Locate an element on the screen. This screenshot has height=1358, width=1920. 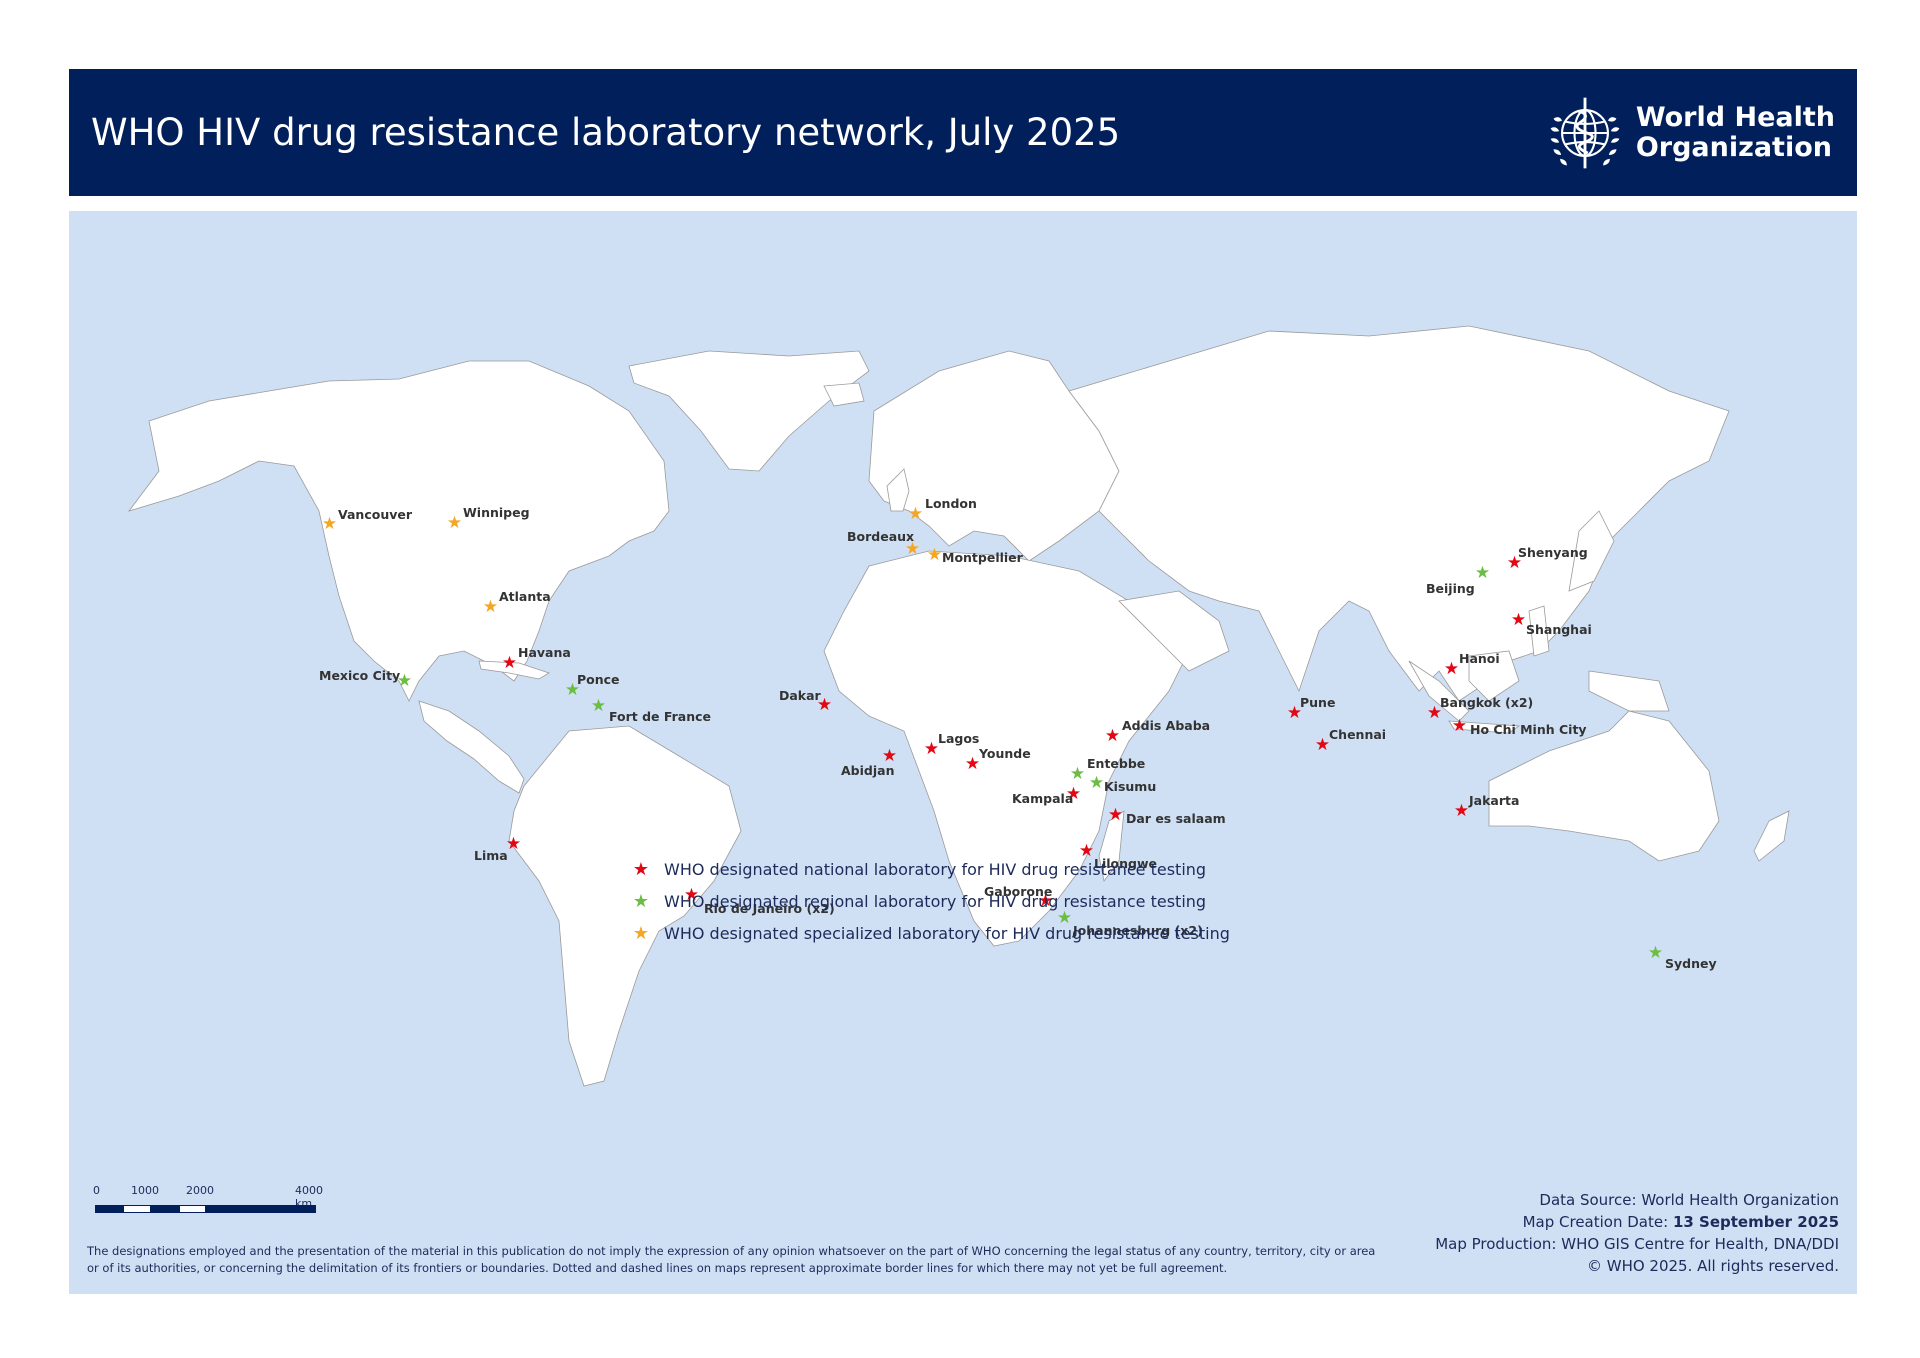
lab-marker-bordeaux: ★ is located at coordinates (912, 548).